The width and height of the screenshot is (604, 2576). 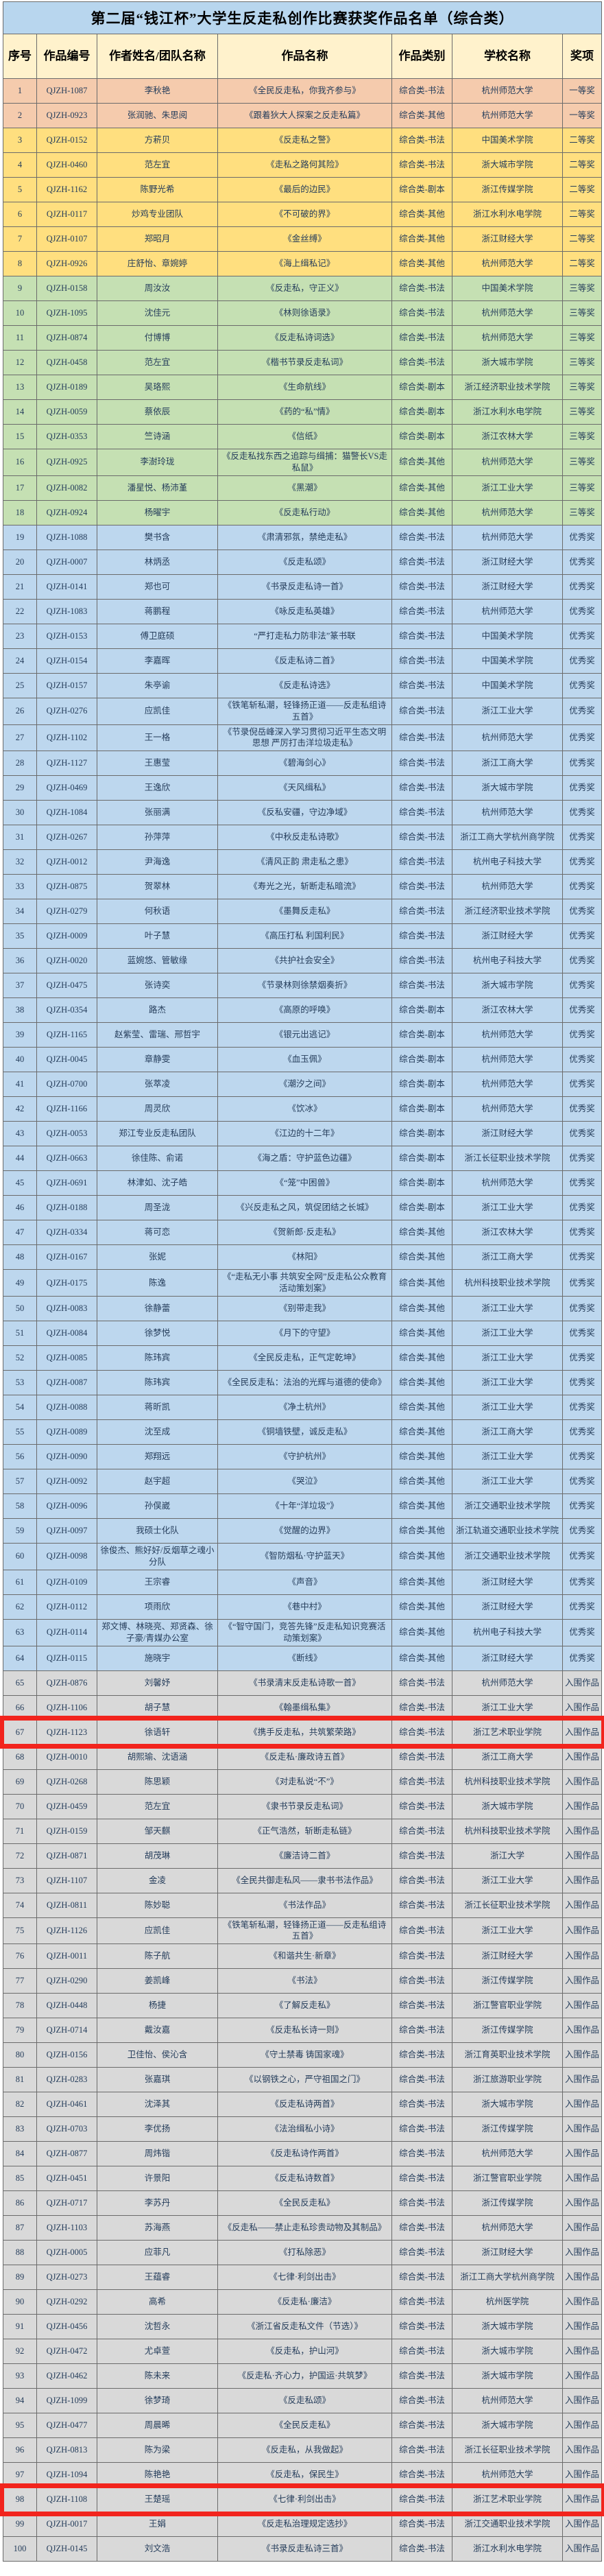 What do you see at coordinates (20, 1556) in the screenshot?
I see `cell-serial-number: 60` at bounding box center [20, 1556].